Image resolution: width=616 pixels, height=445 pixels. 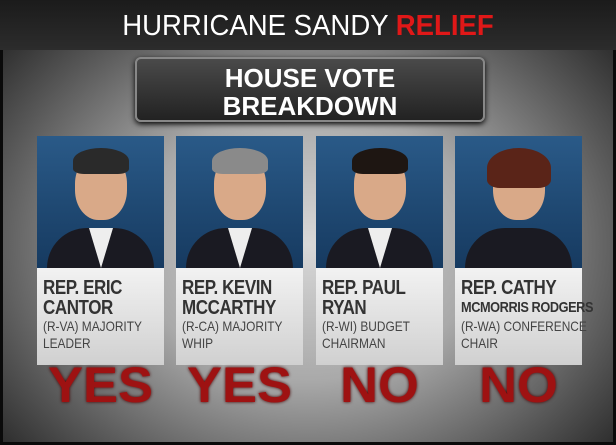 I want to click on member-card: REP. PAUL RYAN (R-WI) BUDGET CHAIRMAN, so click(x=379, y=250).